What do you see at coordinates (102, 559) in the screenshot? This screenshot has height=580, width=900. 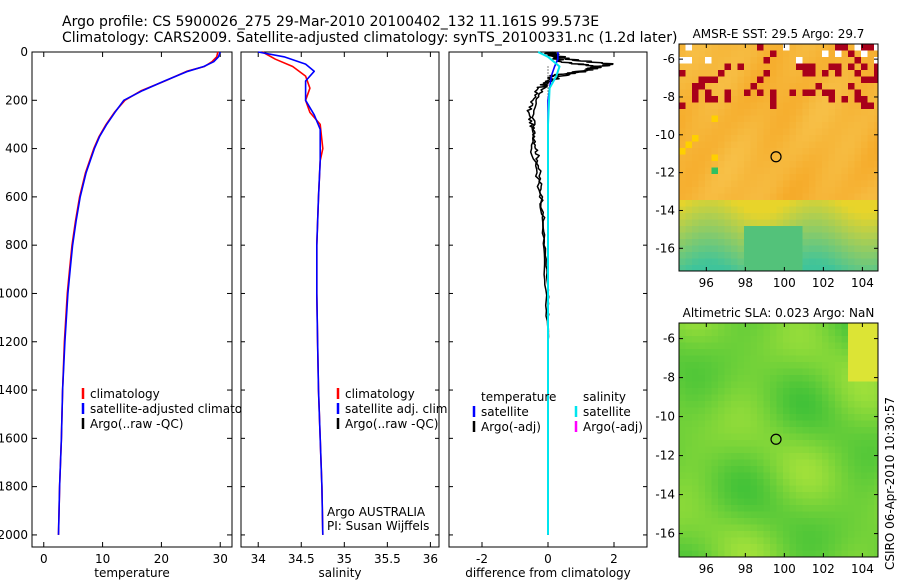 I see `x-tick-label: 10` at bounding box center [102, 559].